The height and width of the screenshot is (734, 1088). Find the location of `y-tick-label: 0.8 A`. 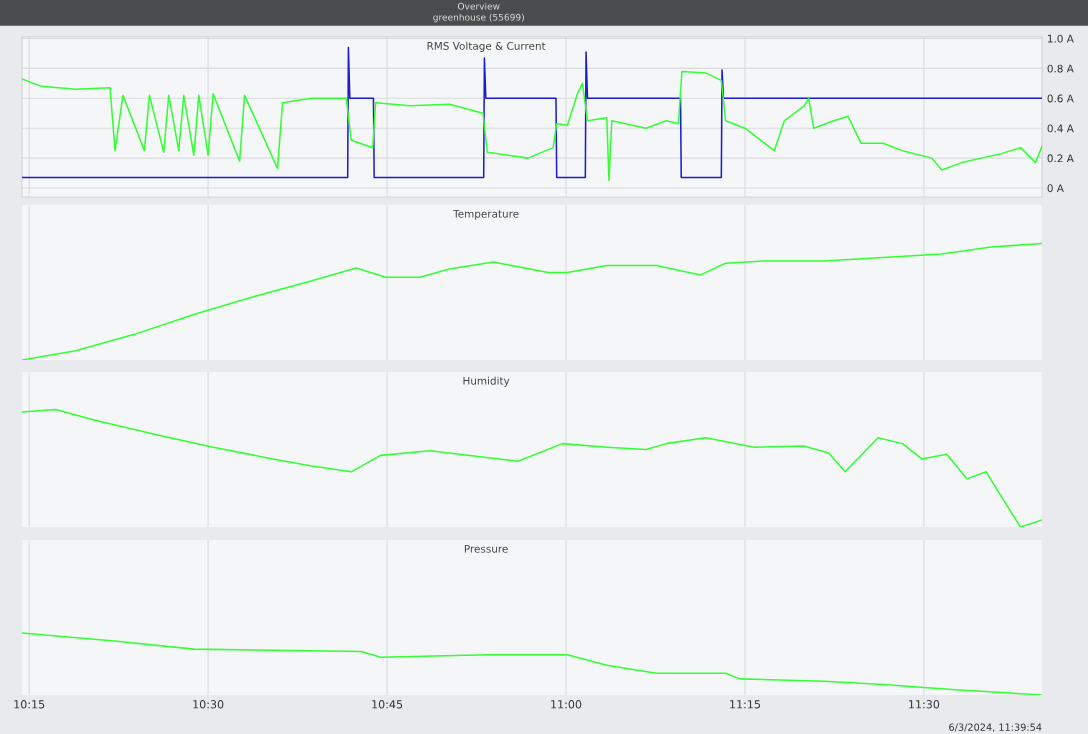

y-tick-label: 0.8 A is located at coordinates (1060, 68).